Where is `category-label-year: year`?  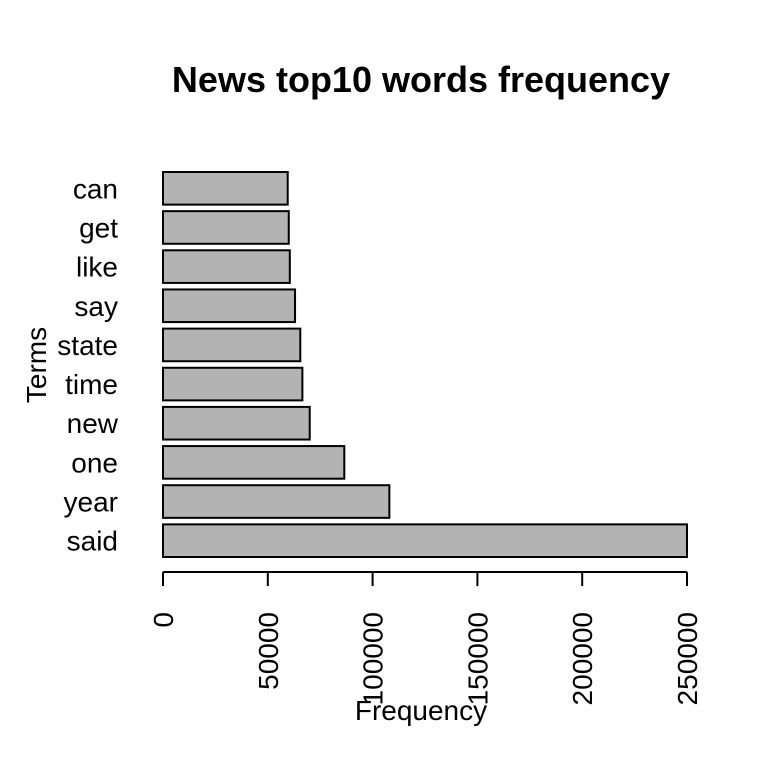
category-label-year: year is located at coordinates (91, 502).